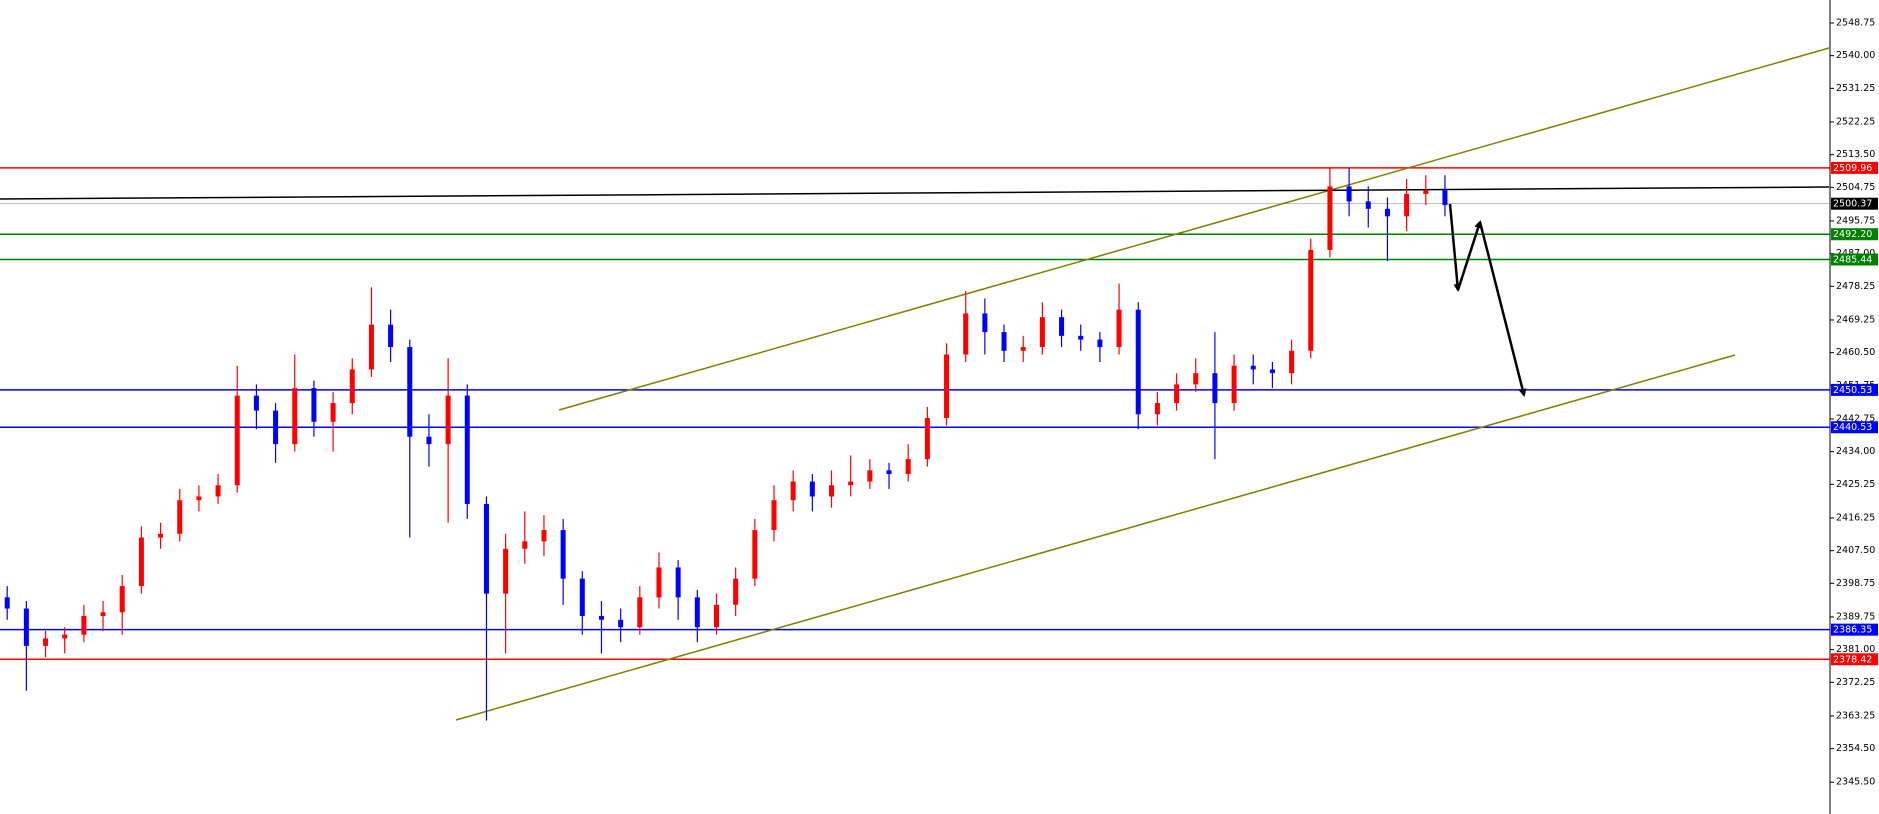 This screenshot has width=1879, height=814. I want to click on y-tick-label: 2460.50, so click(1855, 352).